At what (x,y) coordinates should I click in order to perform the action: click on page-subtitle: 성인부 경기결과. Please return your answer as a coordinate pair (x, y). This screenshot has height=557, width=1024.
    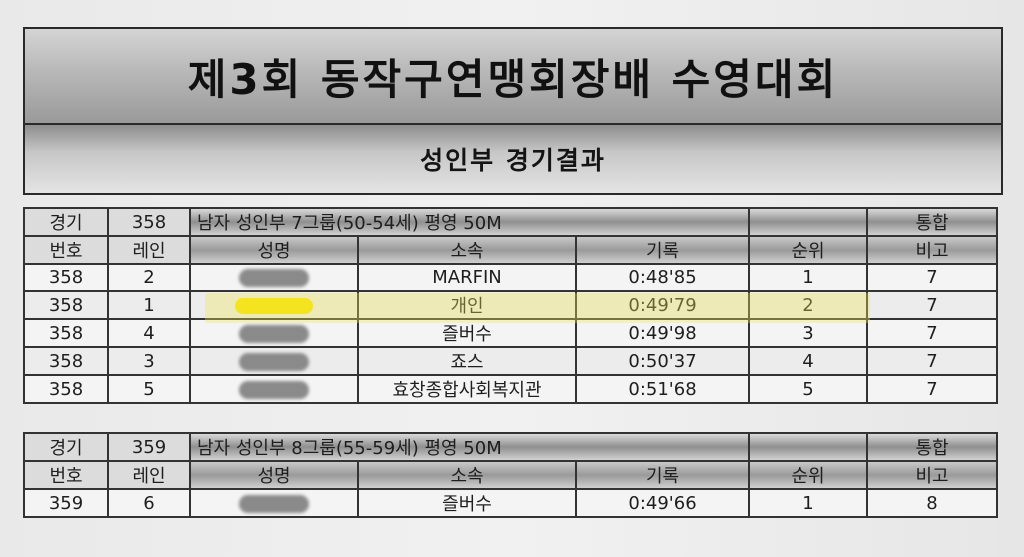
    Looking at the image, I should click on (513, 160).